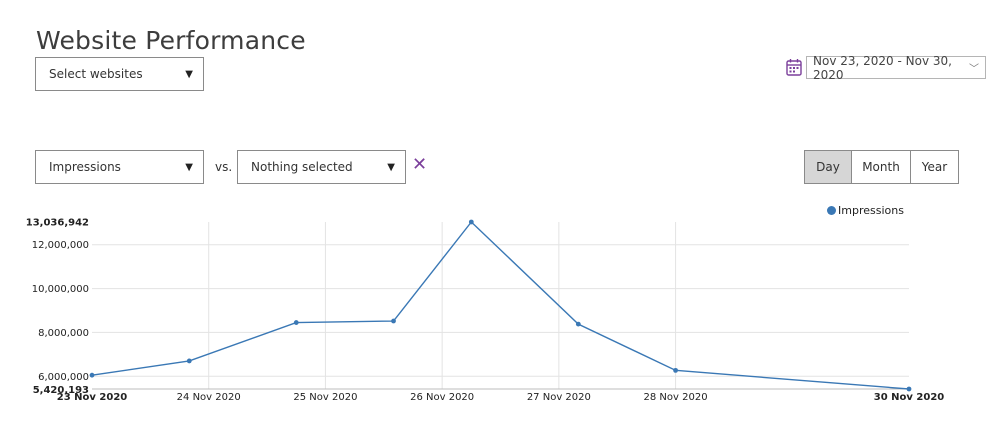 The height and width of the screenshot is (441, 1000). What do you see at coordinates (828, 167) in the screenshot?
I see `period-day-button: Day` at bounding box center [828, 167].